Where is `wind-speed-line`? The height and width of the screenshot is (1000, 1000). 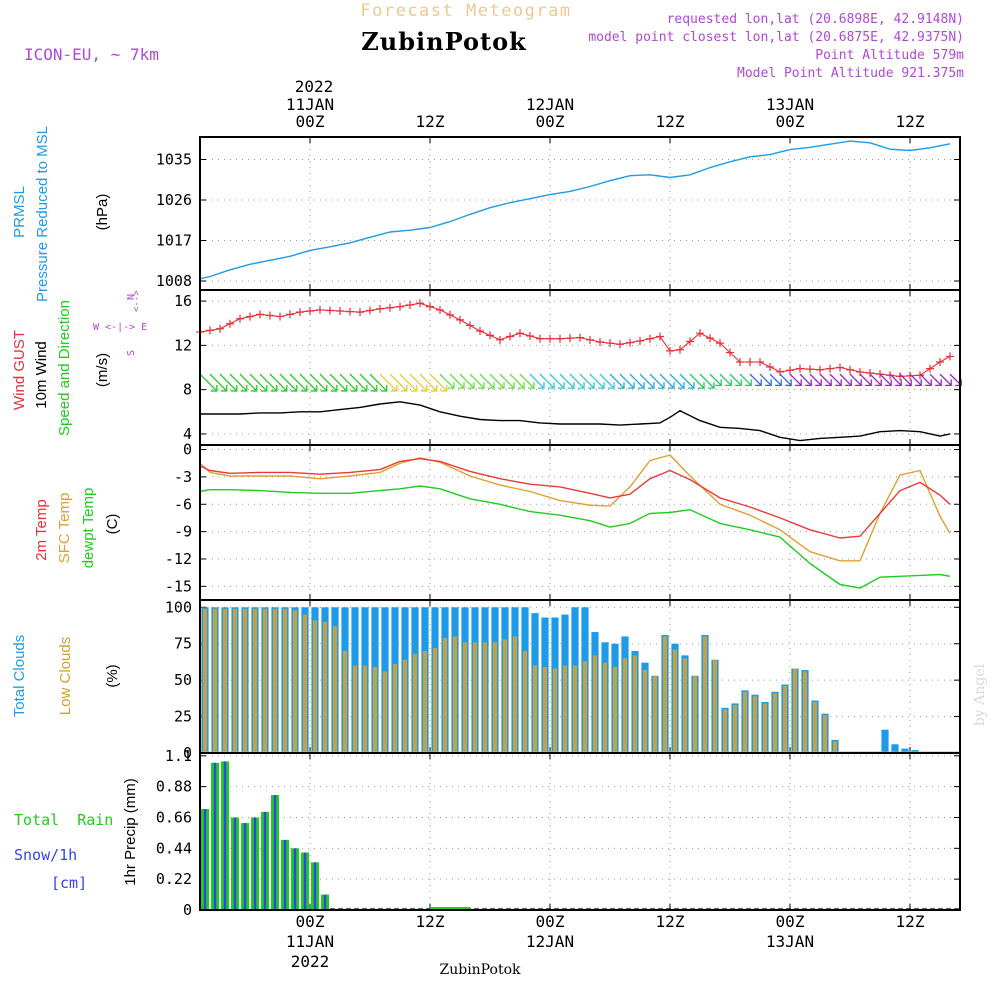
wind-speed-line is located at coordinates (575, 421).